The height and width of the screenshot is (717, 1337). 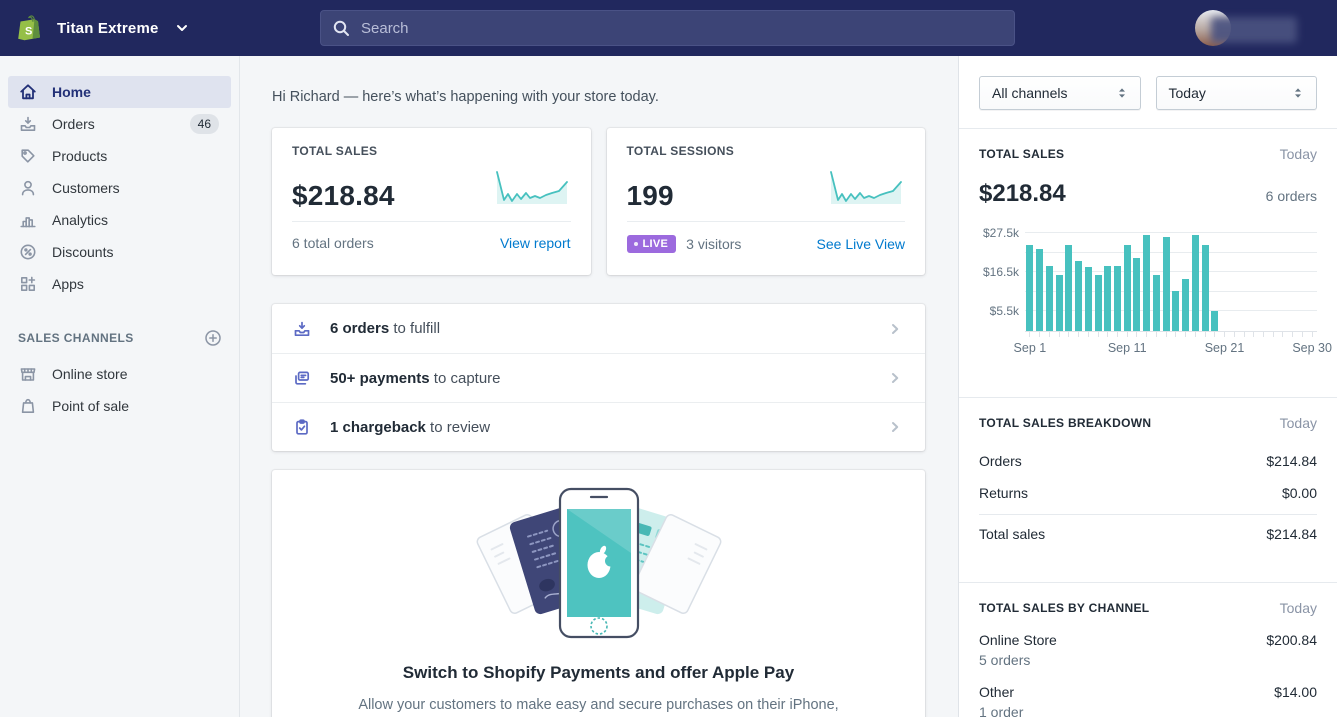 What do you see at coordinates (119, 124) in the screenshot?
I see `sidebar-item-orders: Orders 46` at bounding box center [119, 124].